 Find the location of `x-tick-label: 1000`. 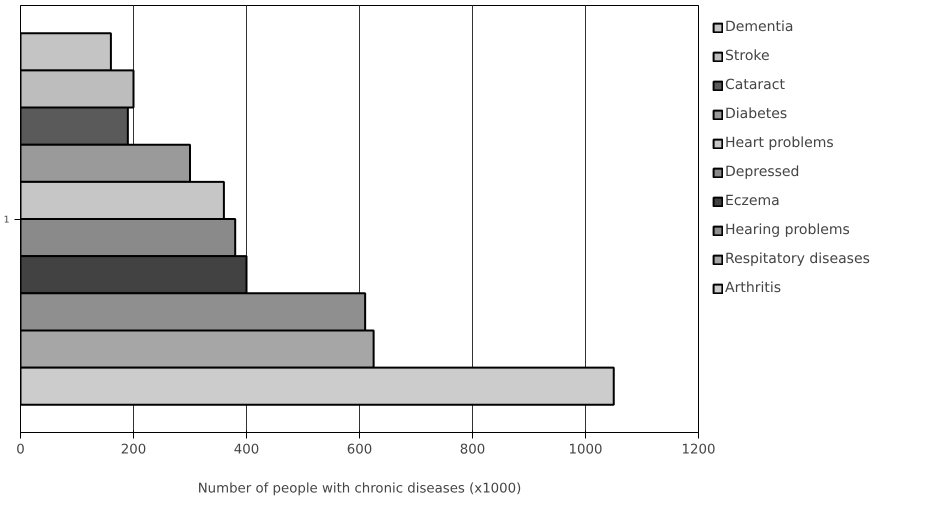

x-tick-label: 1000 is located at coordinates (585, 450).